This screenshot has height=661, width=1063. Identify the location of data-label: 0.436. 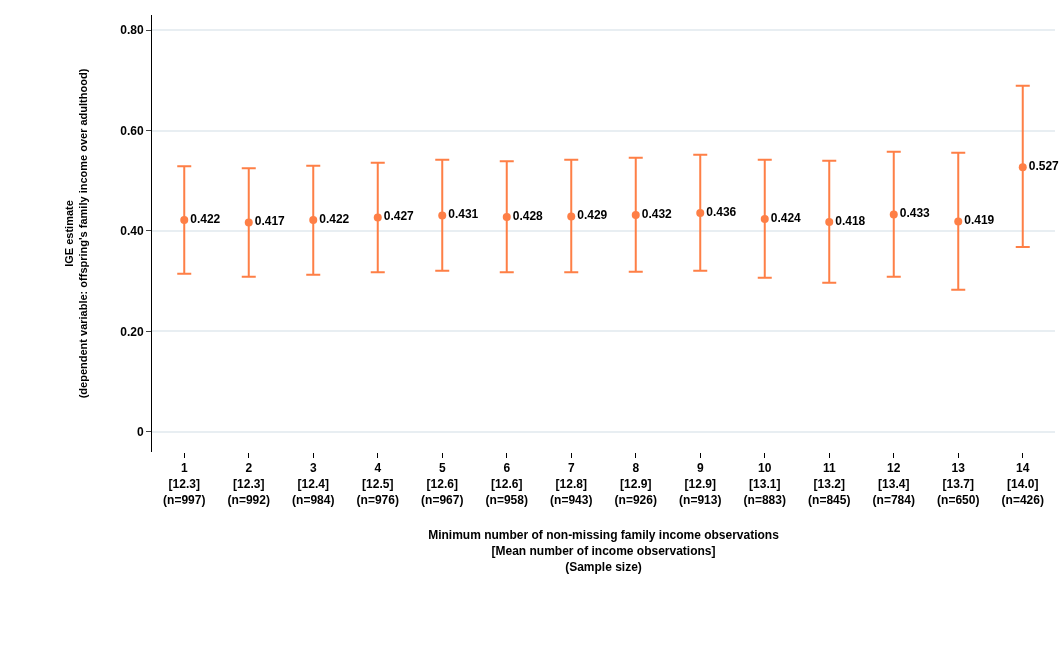
(721, 211).